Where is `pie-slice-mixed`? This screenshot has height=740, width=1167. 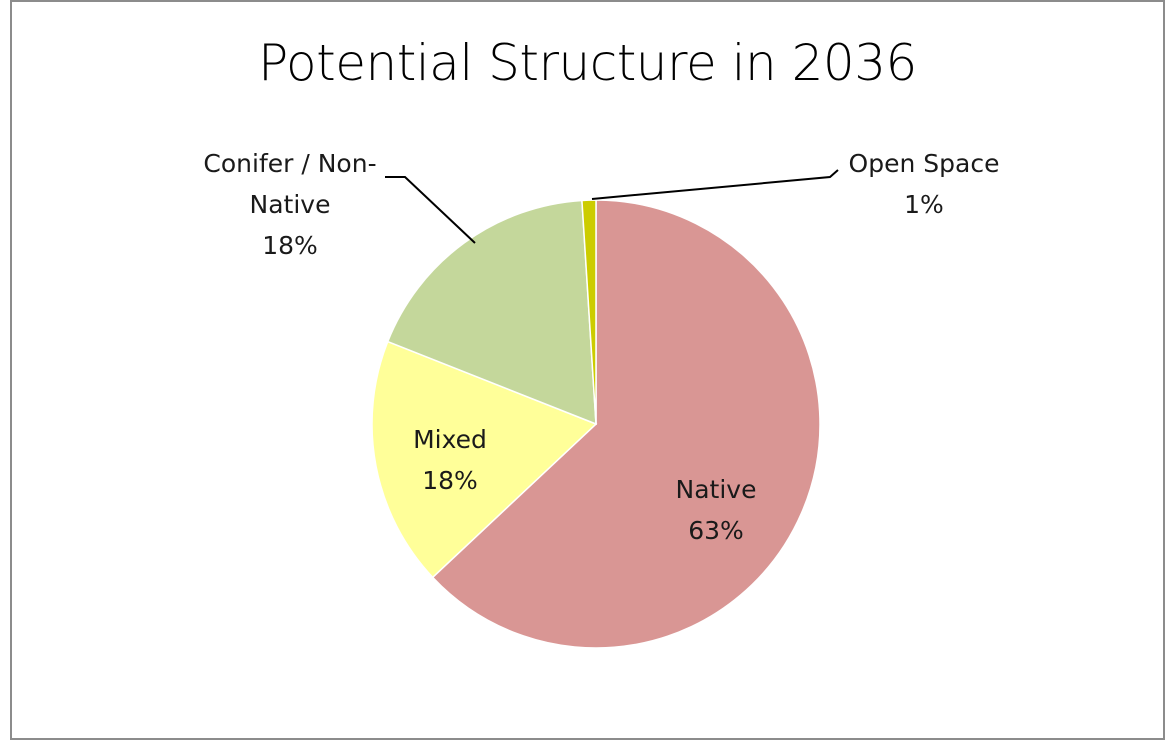 pie-slice-mixed is located at coordinates (484, 459).